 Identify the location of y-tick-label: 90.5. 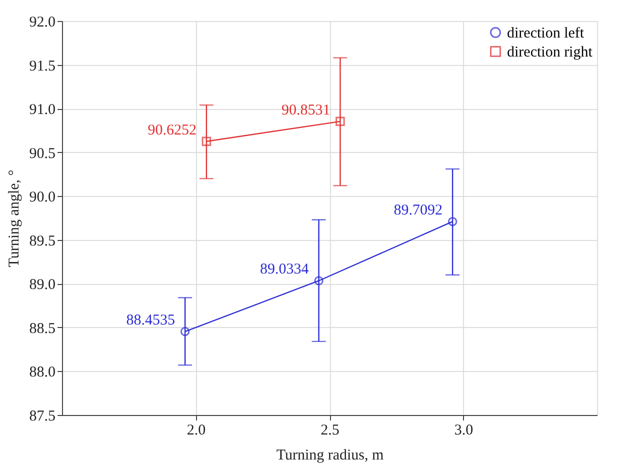
(42, 154).